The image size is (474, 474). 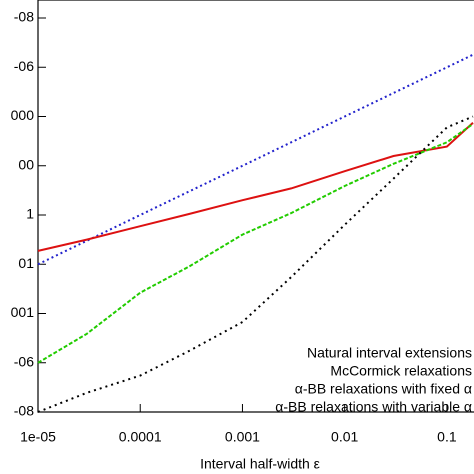 What do you see at coordinates (242, 437) in the screenshot?
I see `x-tick-label: 0.001` at bounding box center [242, 437].